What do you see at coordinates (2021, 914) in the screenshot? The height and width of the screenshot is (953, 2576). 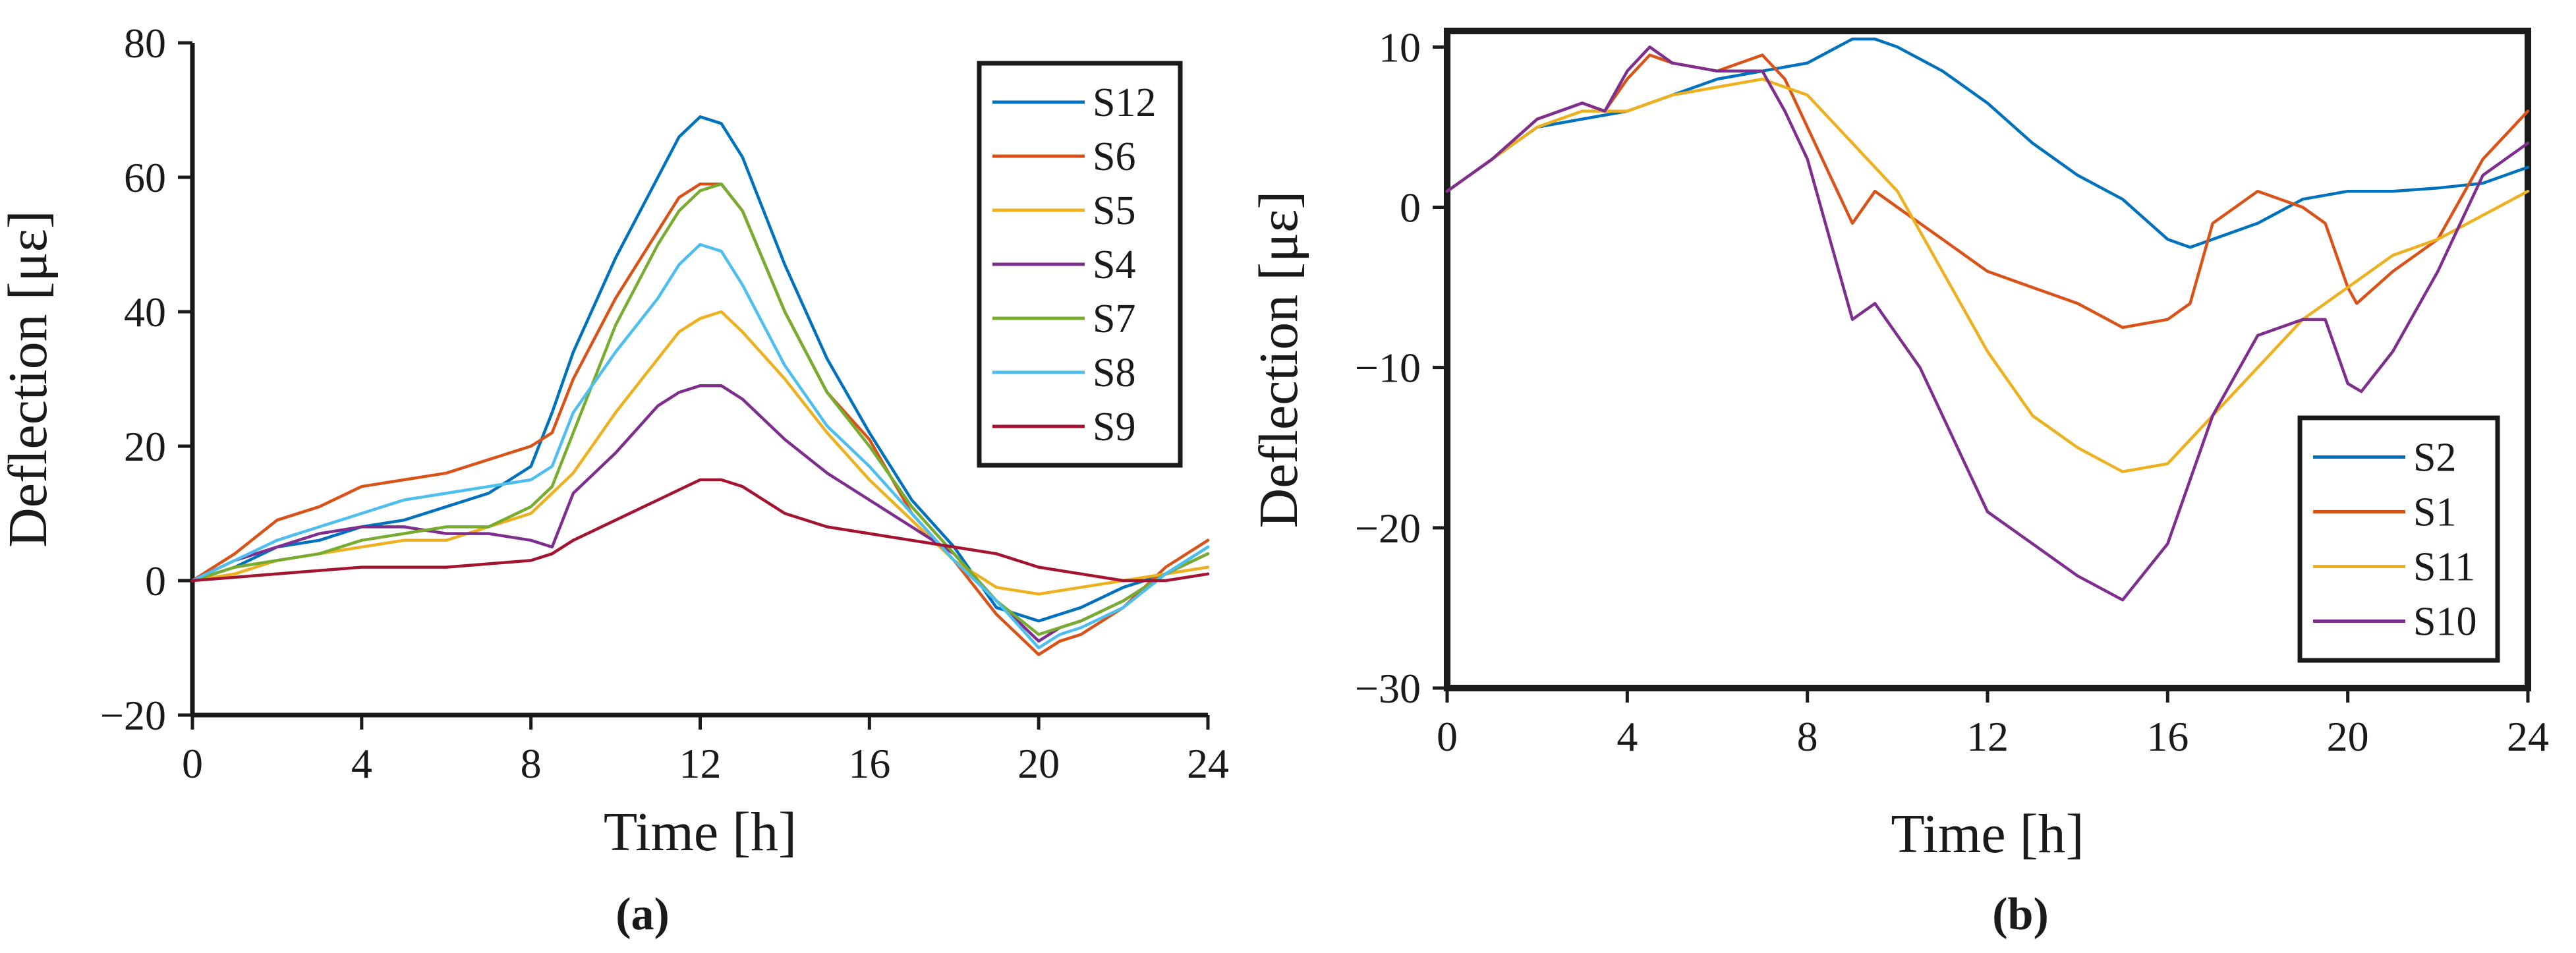 I see `panel-label: (b)` at bounding box center [2021, 914].